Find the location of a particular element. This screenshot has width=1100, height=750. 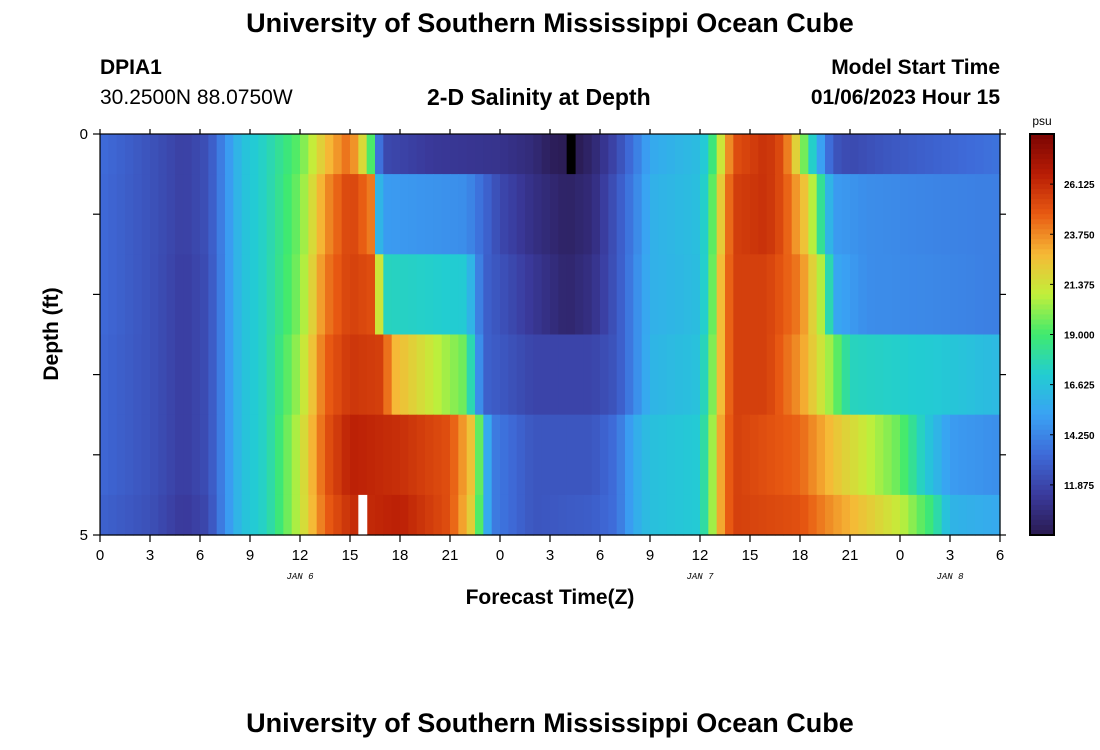

x-tick-label: 12 is located at coordinates (700, 555).